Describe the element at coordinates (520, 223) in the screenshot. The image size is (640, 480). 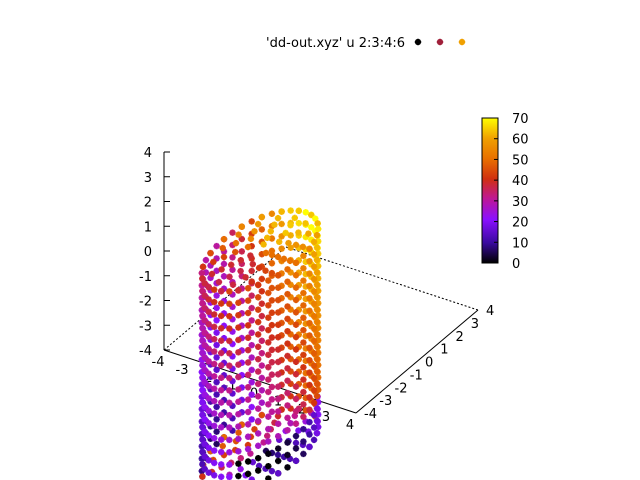
I see `colorbar-tick-label: 20` at that location.